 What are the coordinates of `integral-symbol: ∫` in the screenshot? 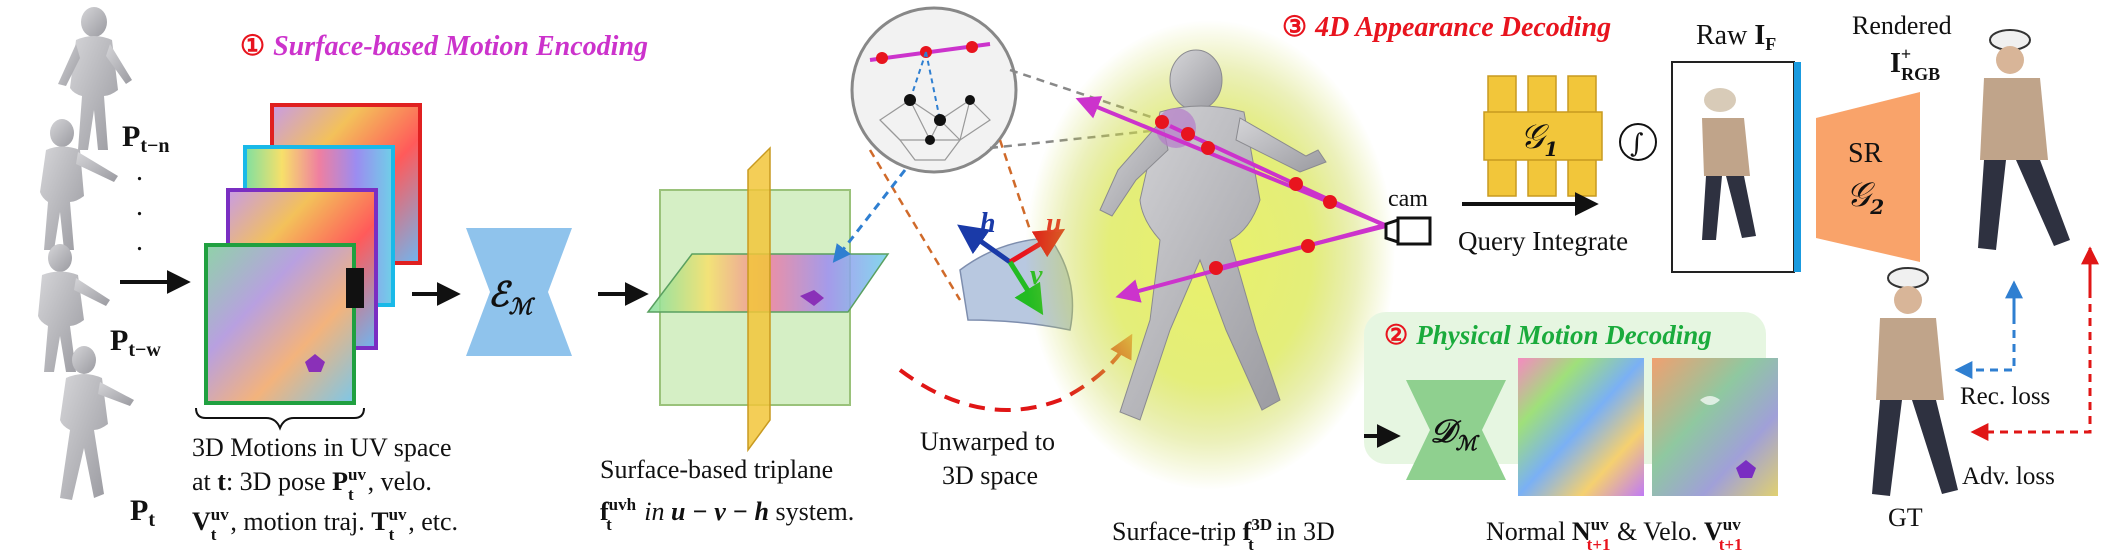 It's located at (1637, 144).